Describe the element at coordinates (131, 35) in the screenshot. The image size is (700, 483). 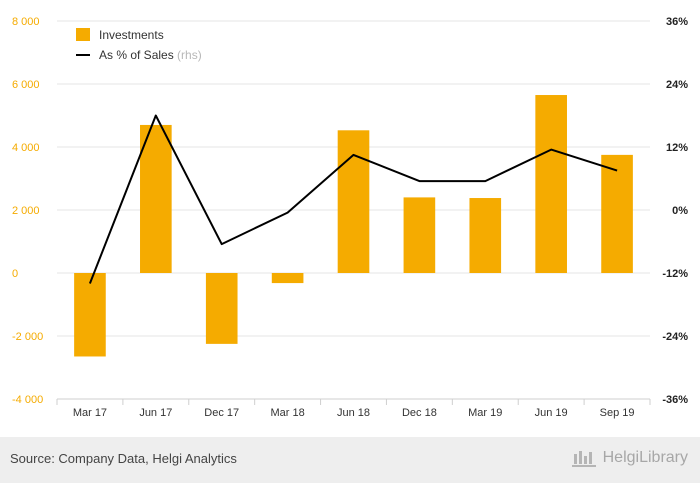
I see `legend-label-investments: Investments` at that location.